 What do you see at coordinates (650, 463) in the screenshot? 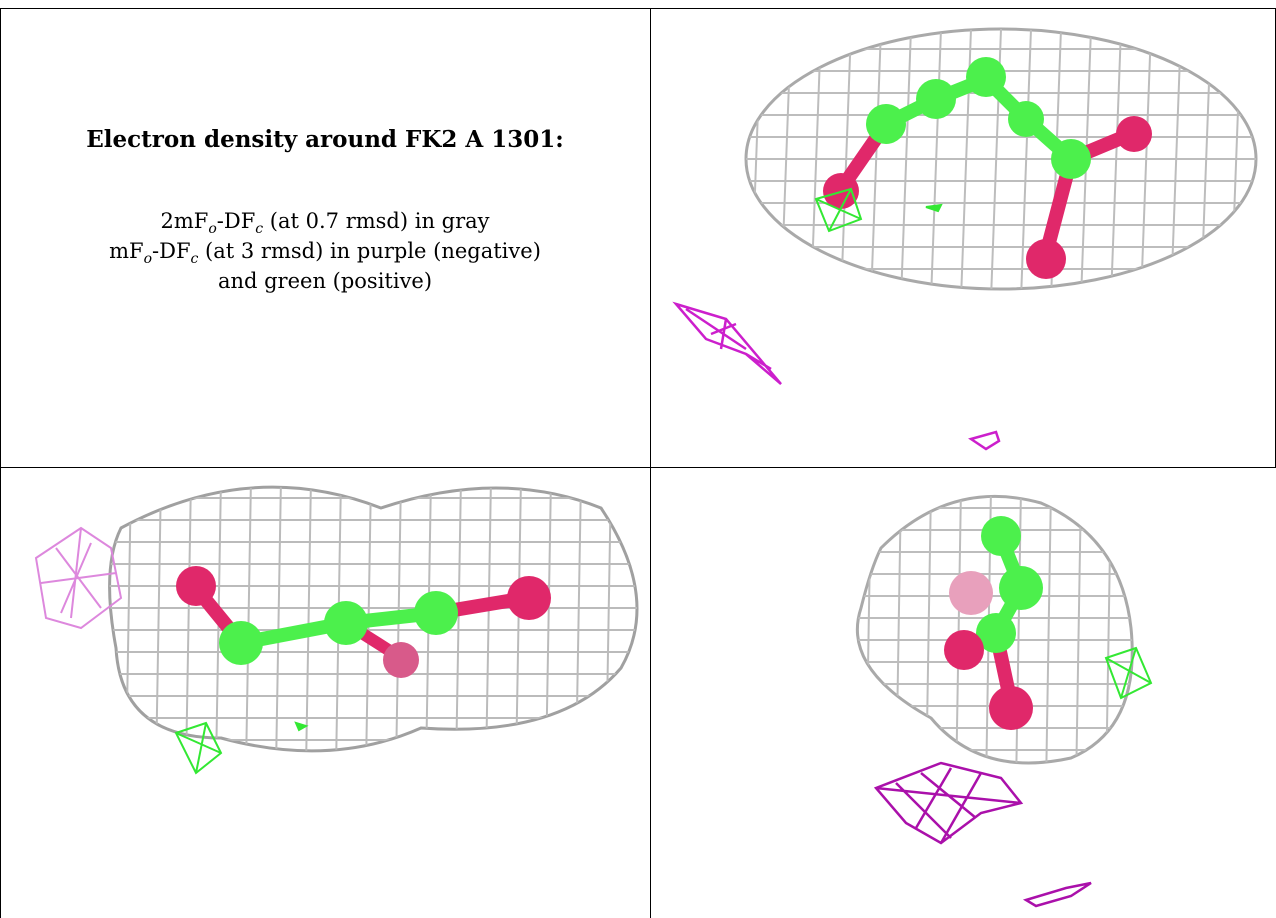
I see `rule-center` at bounding box center [650, 463].